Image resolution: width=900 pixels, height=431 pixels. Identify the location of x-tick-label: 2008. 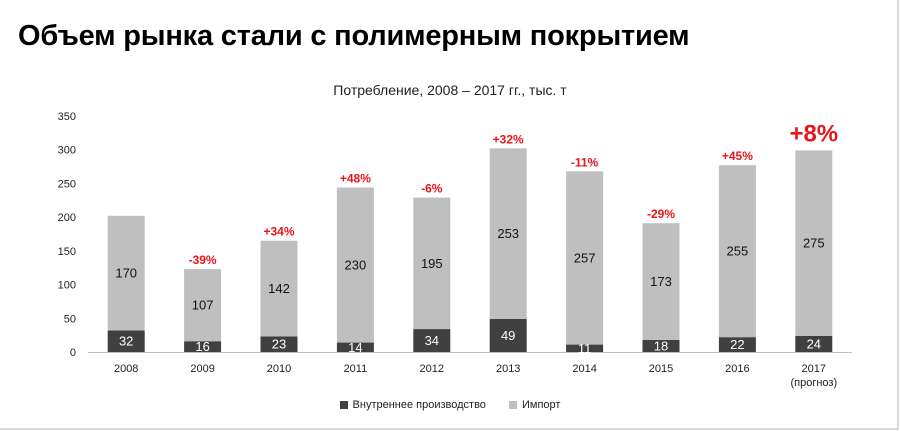
(126, 369).